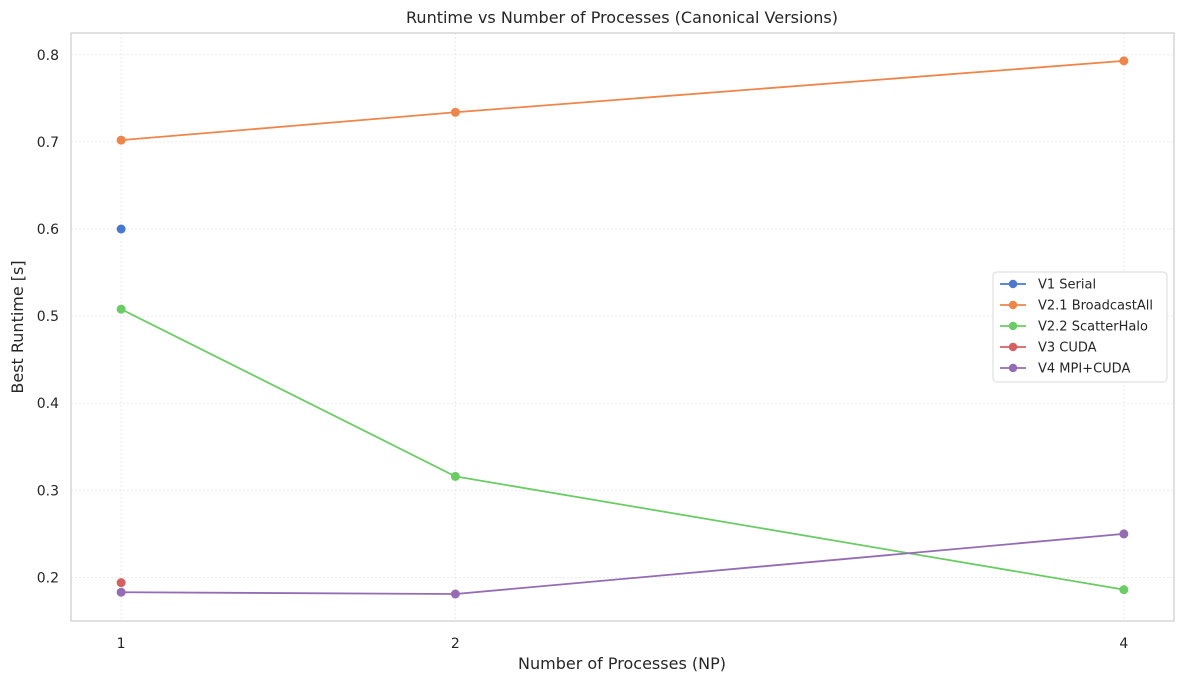 This screenshot has width=1184, height=684. Describe the element at coordinates (1067, 348) in the screenshot. I see `legend-label: V3 CUDA` at that location.